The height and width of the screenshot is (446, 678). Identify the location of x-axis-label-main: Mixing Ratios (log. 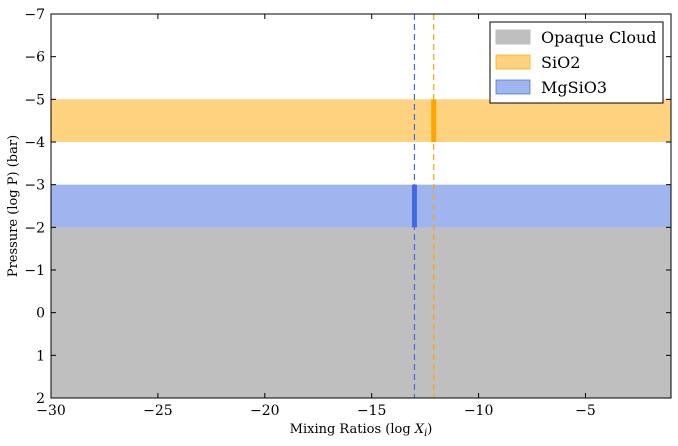
(352, 429).